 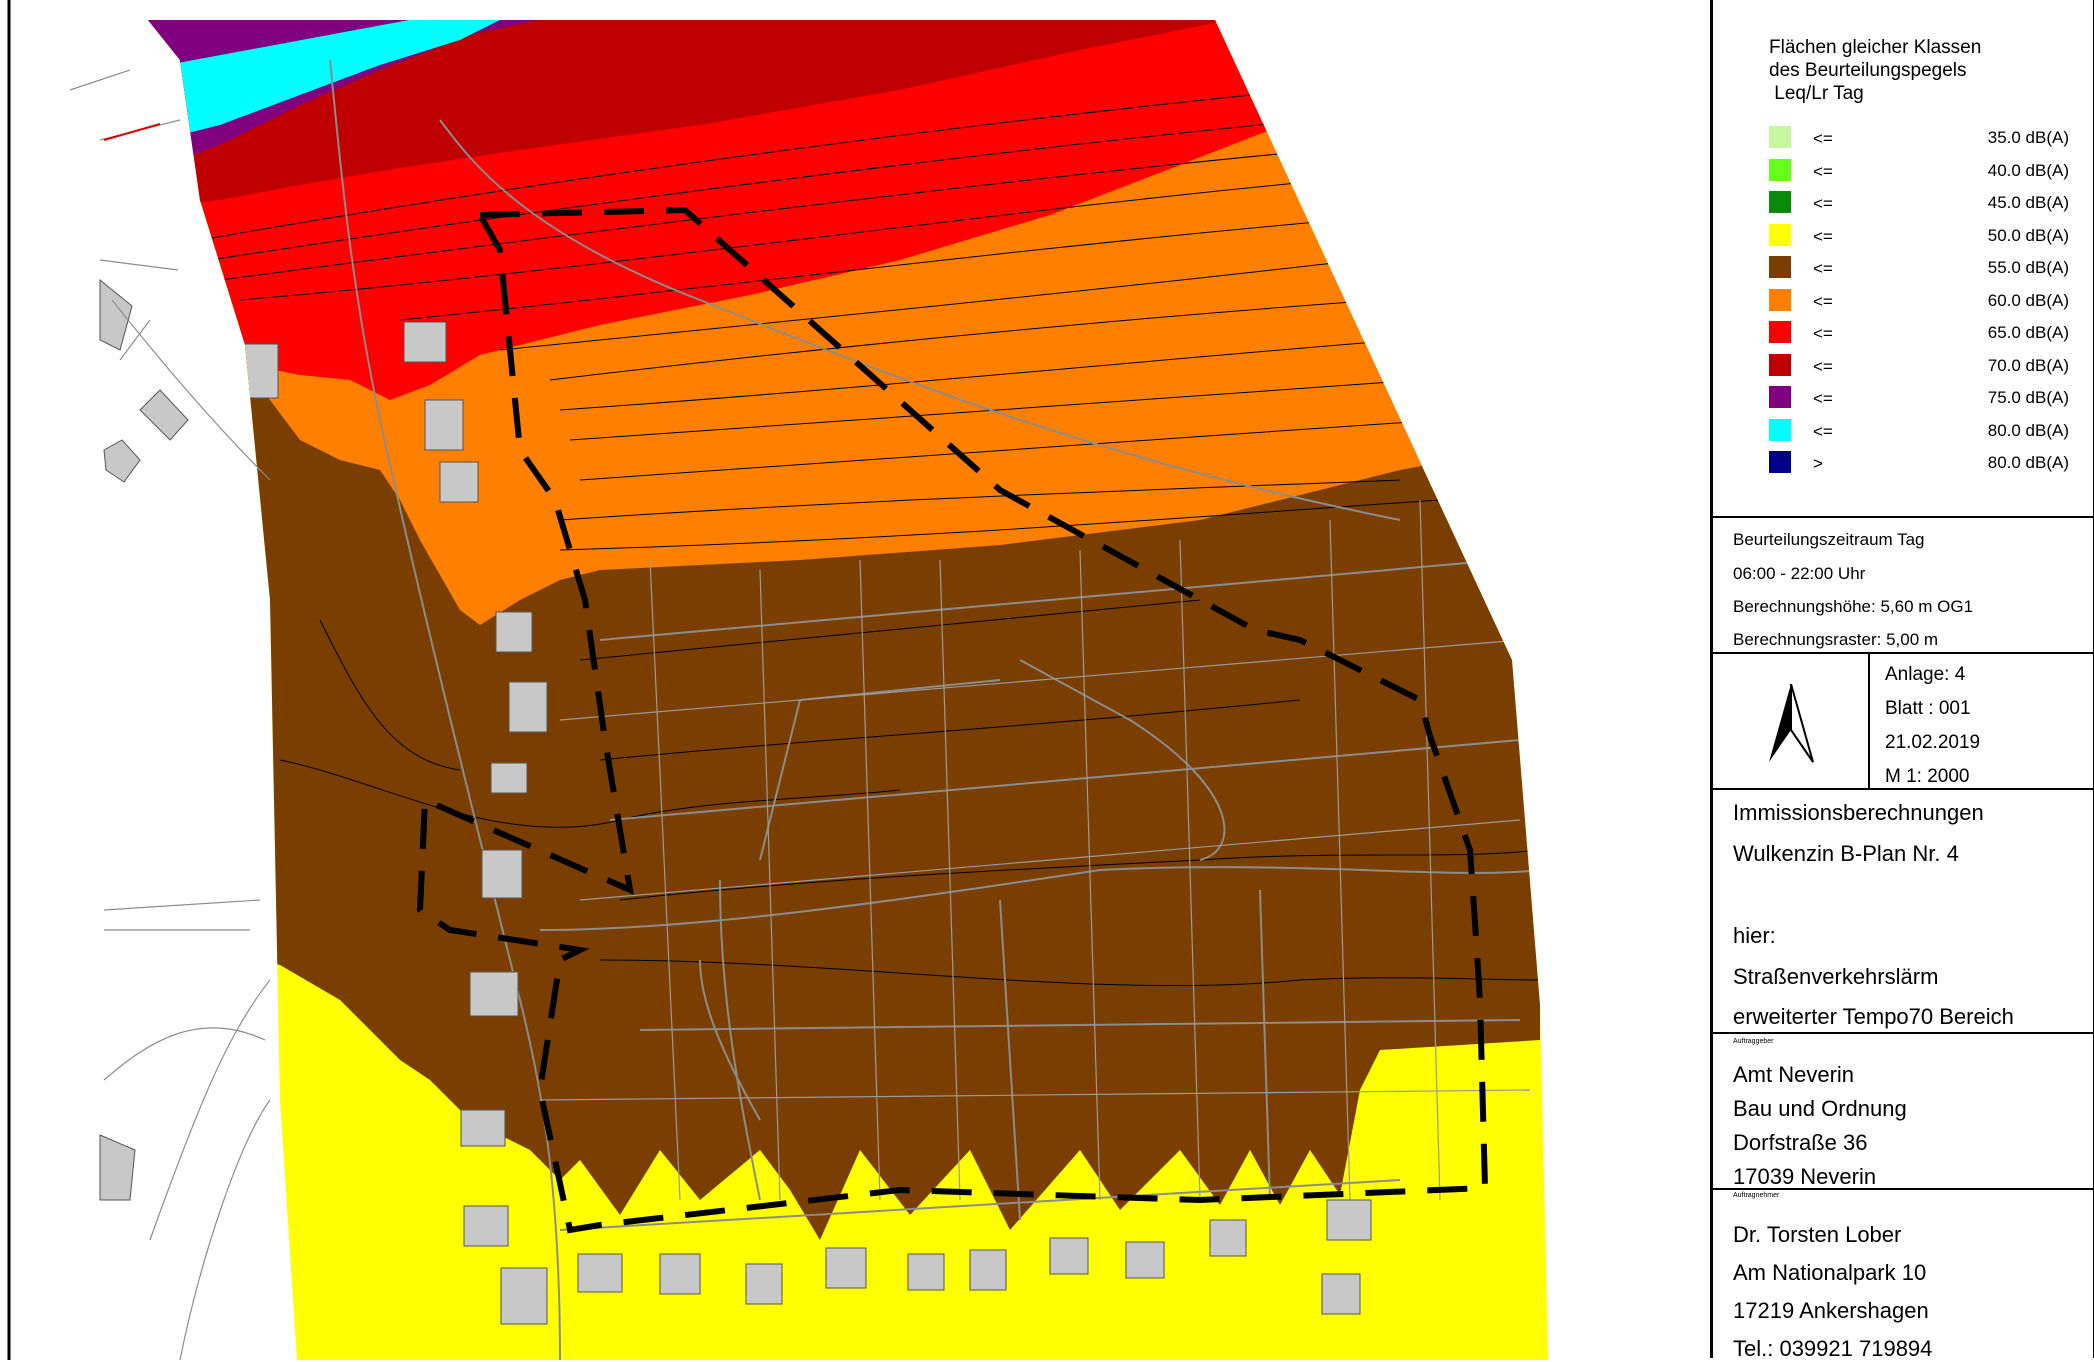 What do you see at coordinates (1817, 1234) in the screenshot?
I see `contractor-name: Dr. Torsten Lober` at bounding box center [1817, 1234].